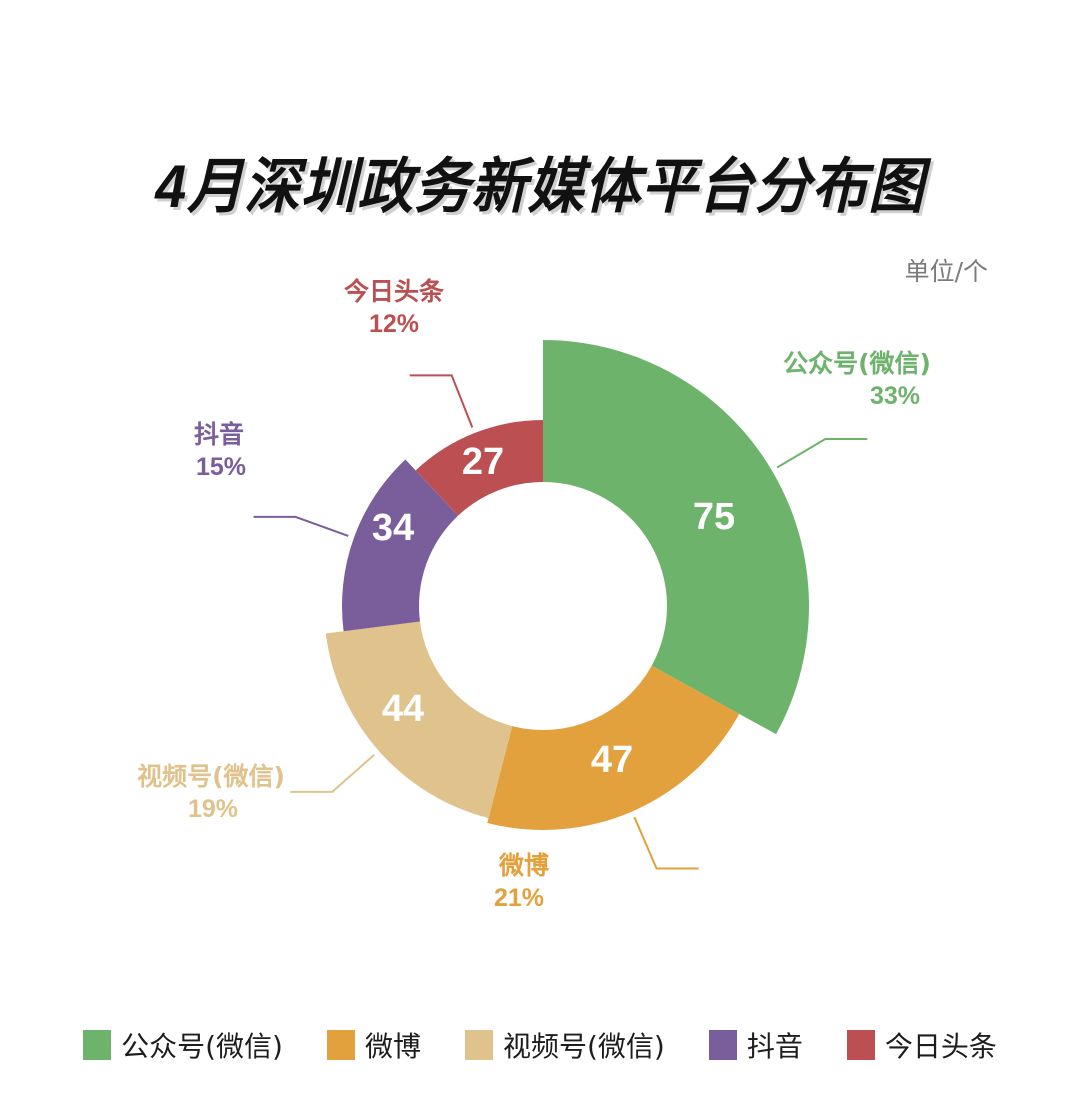 The height and width of the screenshot is (1111, 1080). I want to click on legend-item: 微博, so click(373, 1045).